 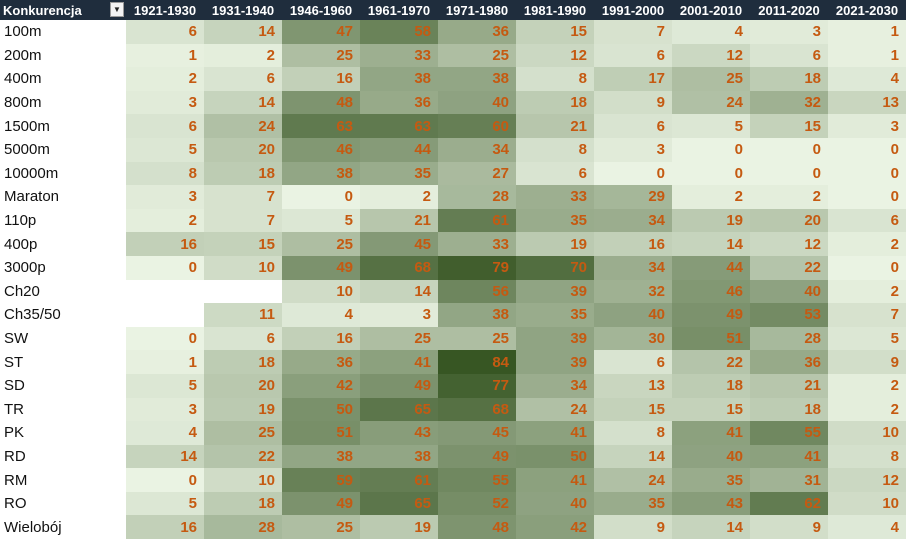 What do you see at coordinates (633, 338) in the screenshot?
I see `value-cell: 30` at bounding box center [633, 338].